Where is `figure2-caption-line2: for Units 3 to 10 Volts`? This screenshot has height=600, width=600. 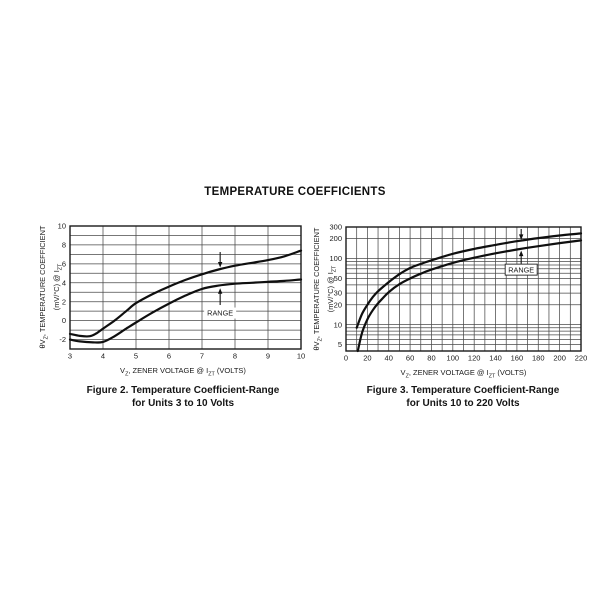 figure2-caption-line2: for Units 3 to 10 Volts is located at coordinates (183, 403).